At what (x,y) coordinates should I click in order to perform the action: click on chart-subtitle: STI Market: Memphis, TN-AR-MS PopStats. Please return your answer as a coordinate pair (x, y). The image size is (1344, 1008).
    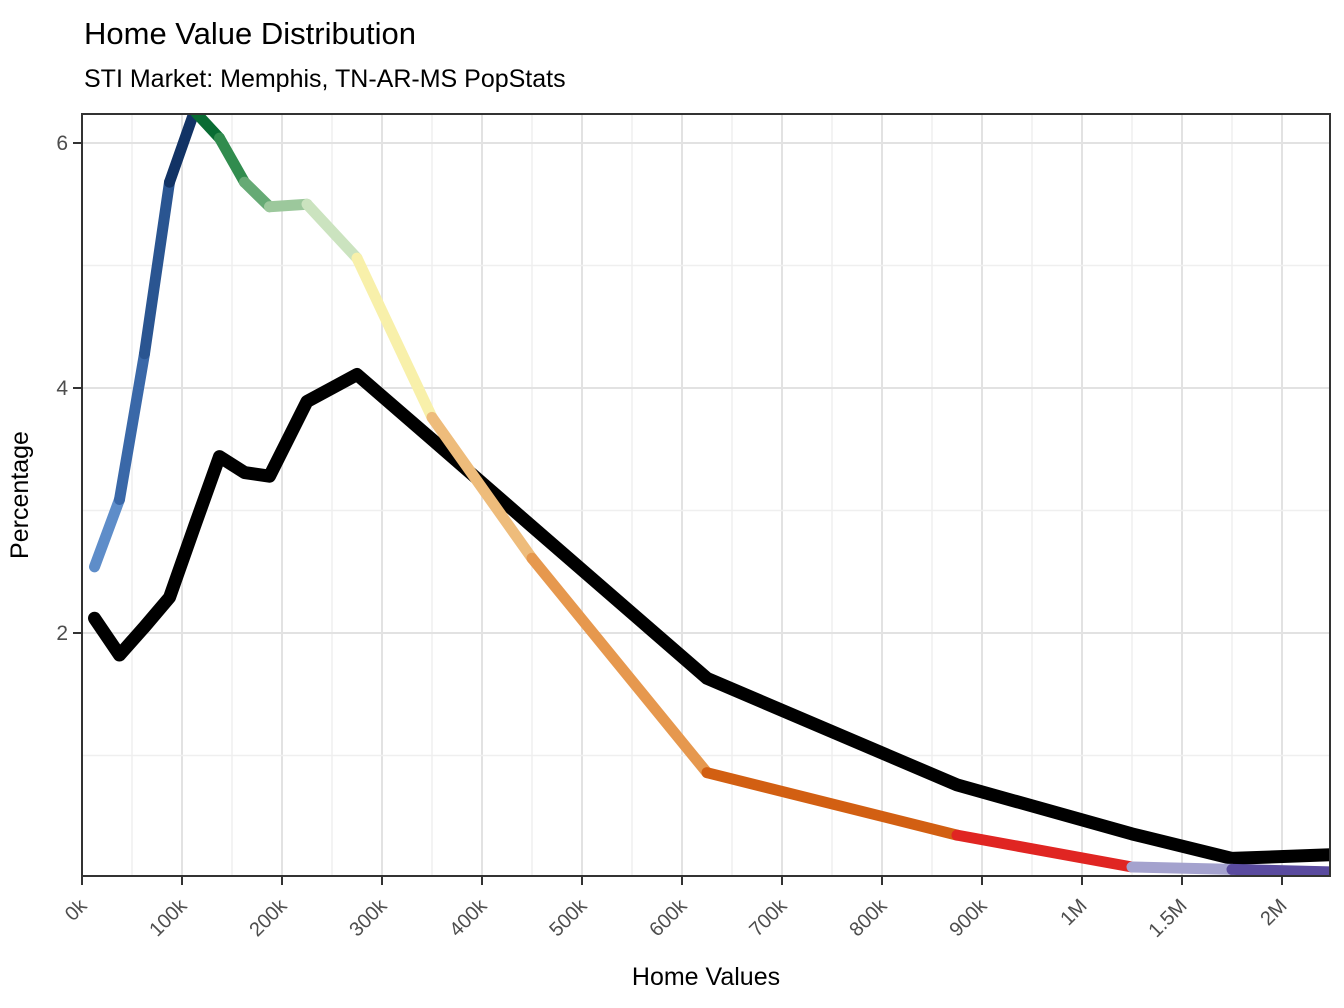
    Looking at the image, I should click on (325, 79).